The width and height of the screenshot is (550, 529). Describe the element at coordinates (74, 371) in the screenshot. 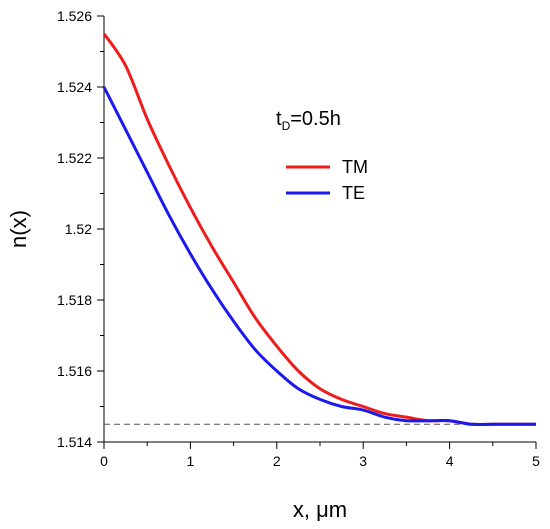

I see `y-tick-label: 1.516` at that location.